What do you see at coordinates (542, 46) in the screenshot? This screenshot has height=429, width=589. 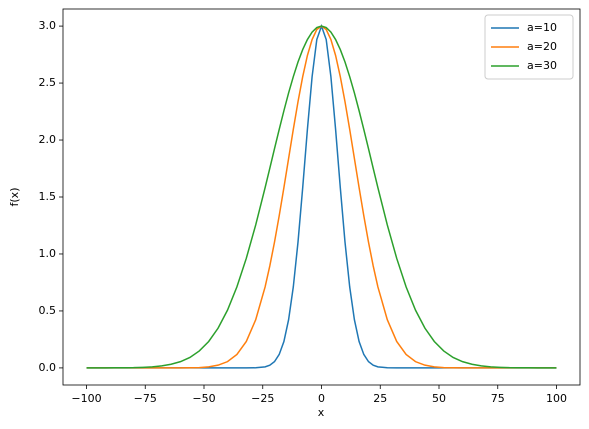 I see `legend-label: a=20` at bounding box center [542, 46].